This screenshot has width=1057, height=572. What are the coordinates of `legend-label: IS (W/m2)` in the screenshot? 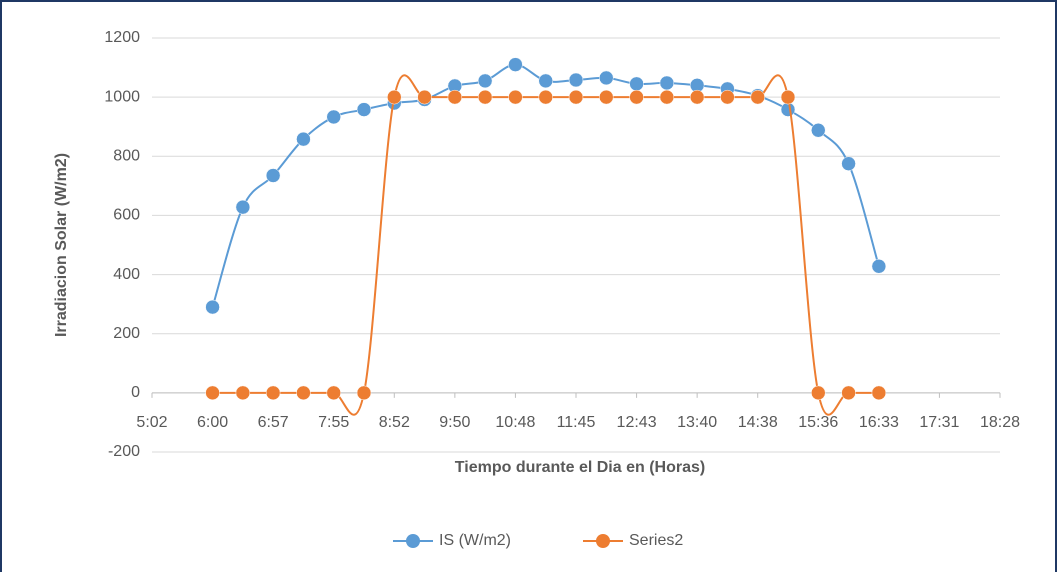 It's located at (475, 540).